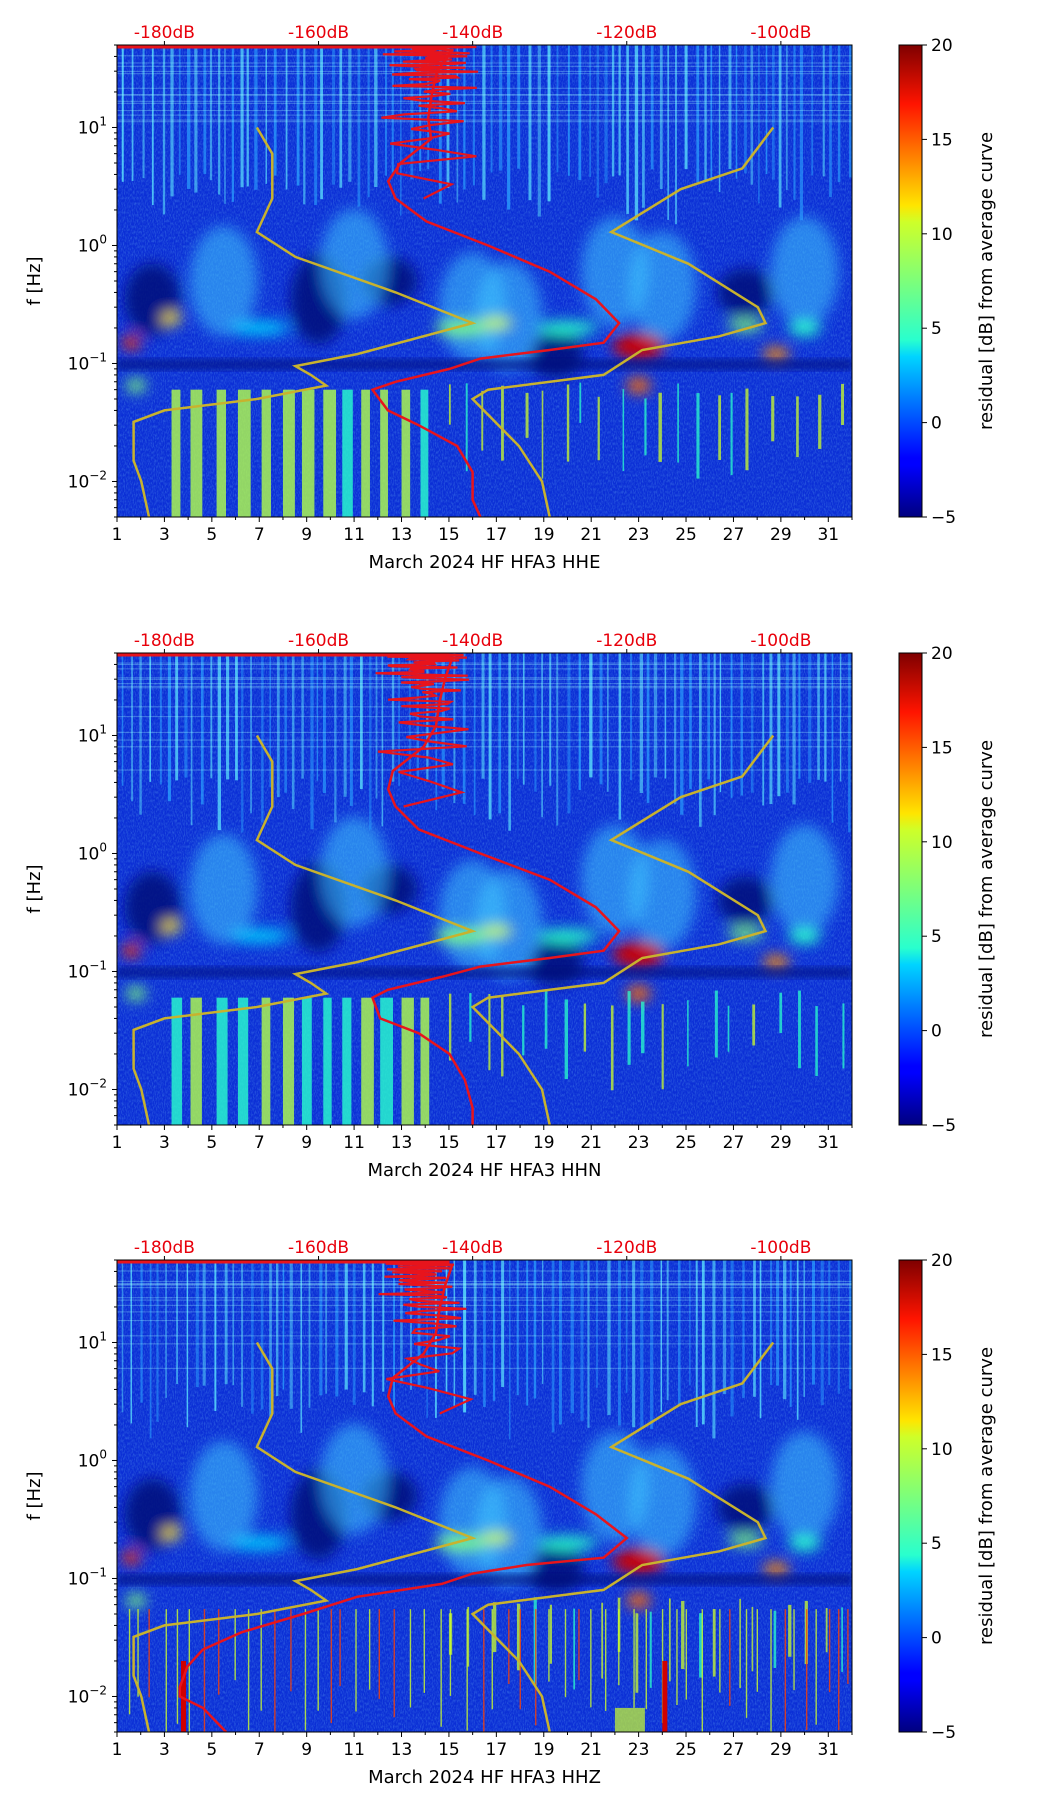 This screenshot has height=1806, width=1052. Describe the element at coordinates (828, 535) in the screenshot. I see `x-tick-label: 31` at that location.